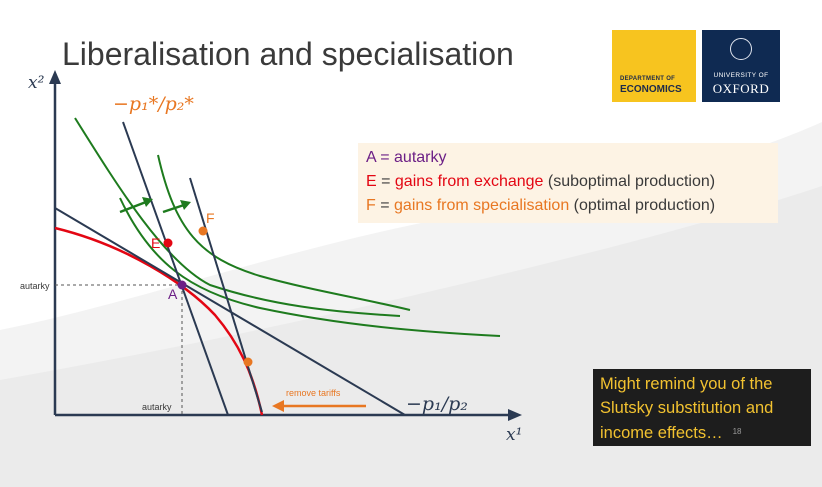 The width and height of the screenshot is (822, 487). What do you see at coordinates (385, 157) in the screenshot?
I see `legend-a-eq: =` at bounding box center [385, 157].